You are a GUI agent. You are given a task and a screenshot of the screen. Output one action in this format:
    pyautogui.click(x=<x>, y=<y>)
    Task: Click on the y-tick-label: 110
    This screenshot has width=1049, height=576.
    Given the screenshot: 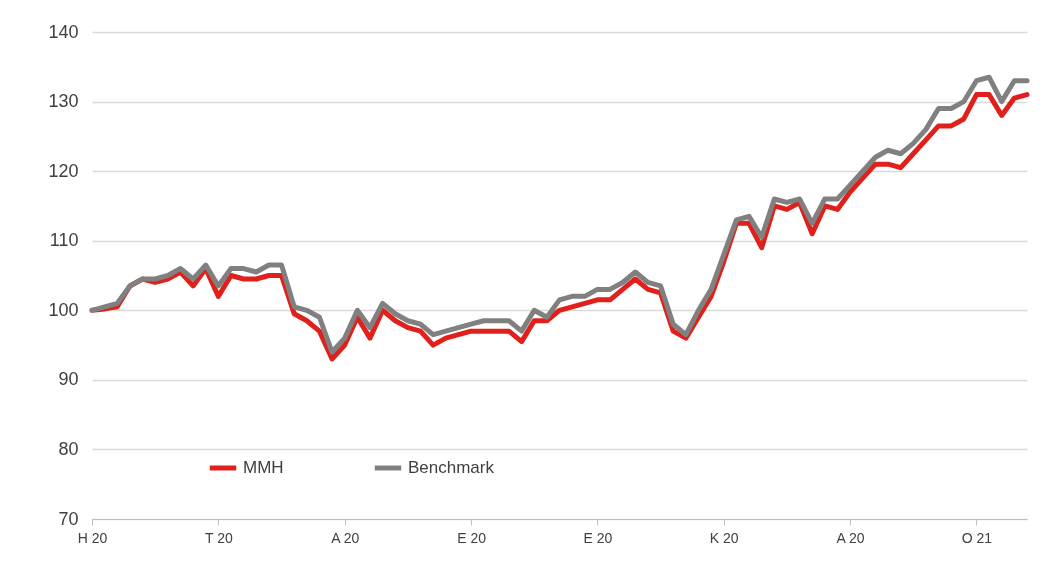 What is the action you would take?
    pyautogui.click(x=64, y=240)
    